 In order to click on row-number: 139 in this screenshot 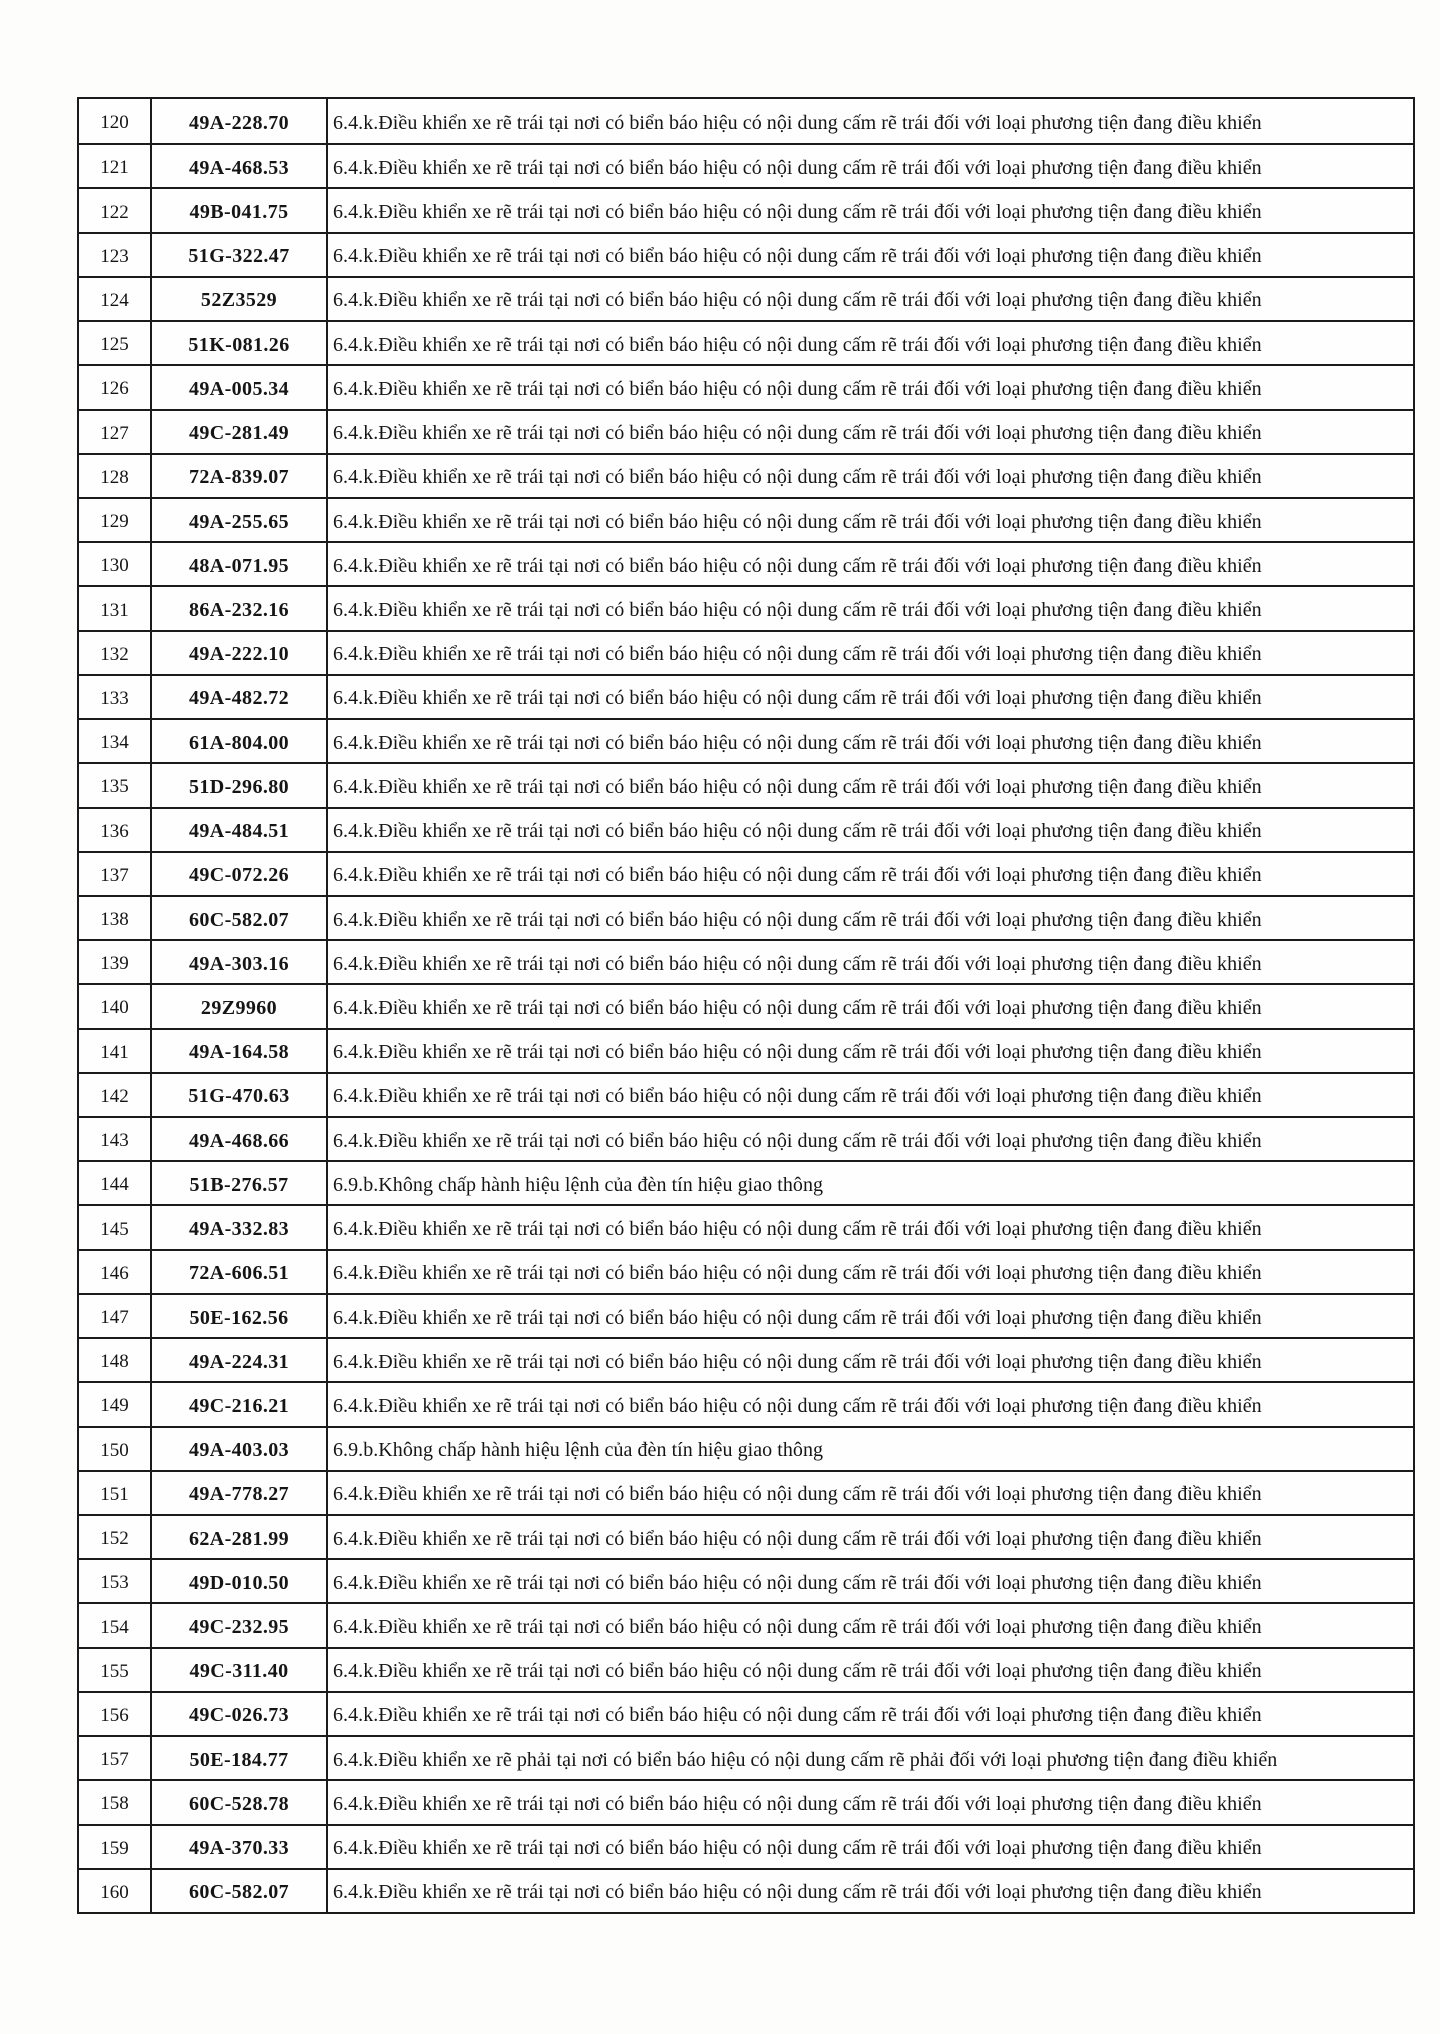, I will do `click(114, 964)`.